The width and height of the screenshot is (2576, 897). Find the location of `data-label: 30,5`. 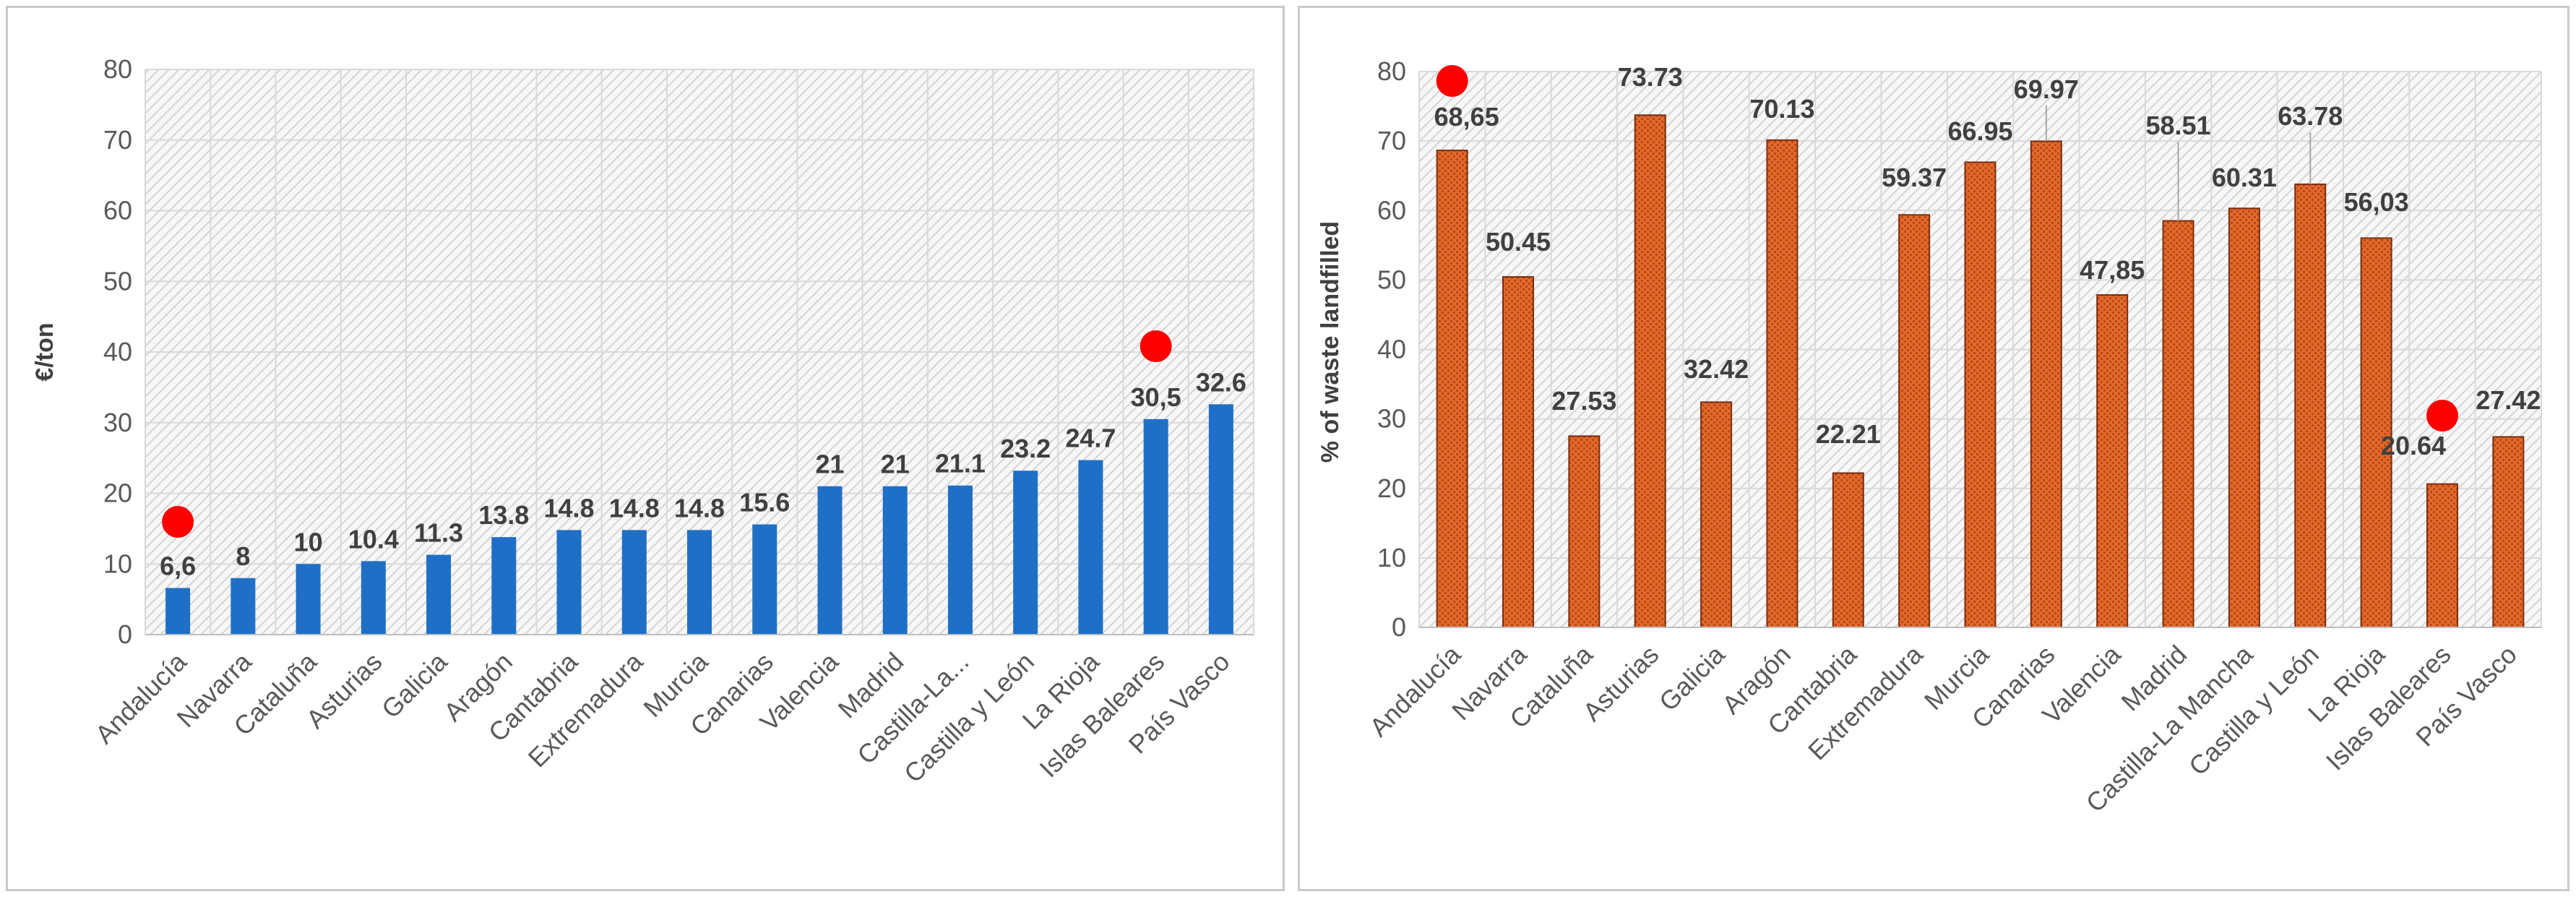

data-label: 30,5 is located at coordinates (1156, 397).